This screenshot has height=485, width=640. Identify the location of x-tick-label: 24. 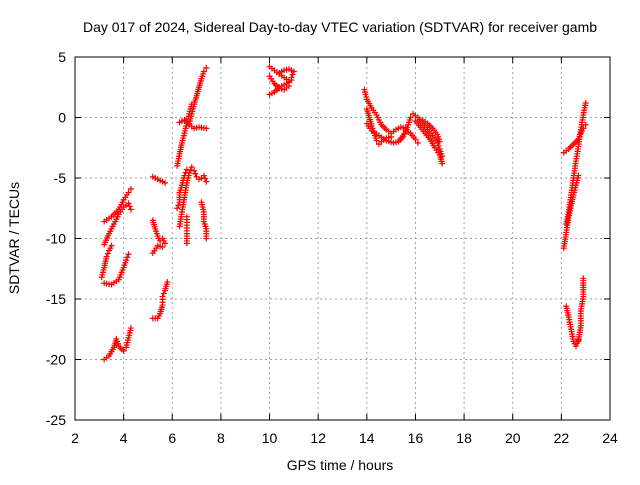
(610, 438).